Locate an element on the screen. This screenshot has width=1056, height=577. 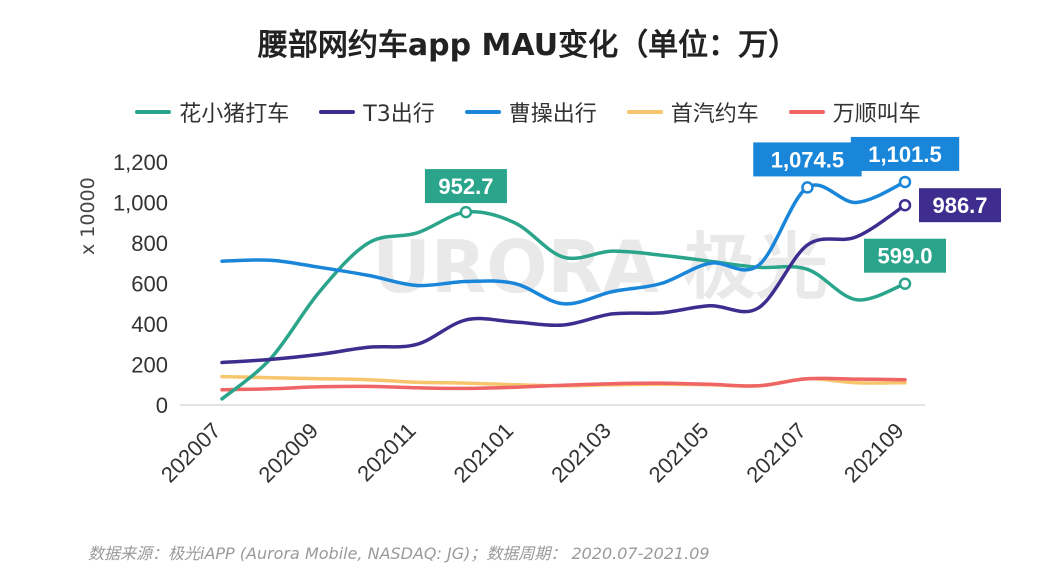
x-tick-label: 202007 is located at coordinates (191, 453).